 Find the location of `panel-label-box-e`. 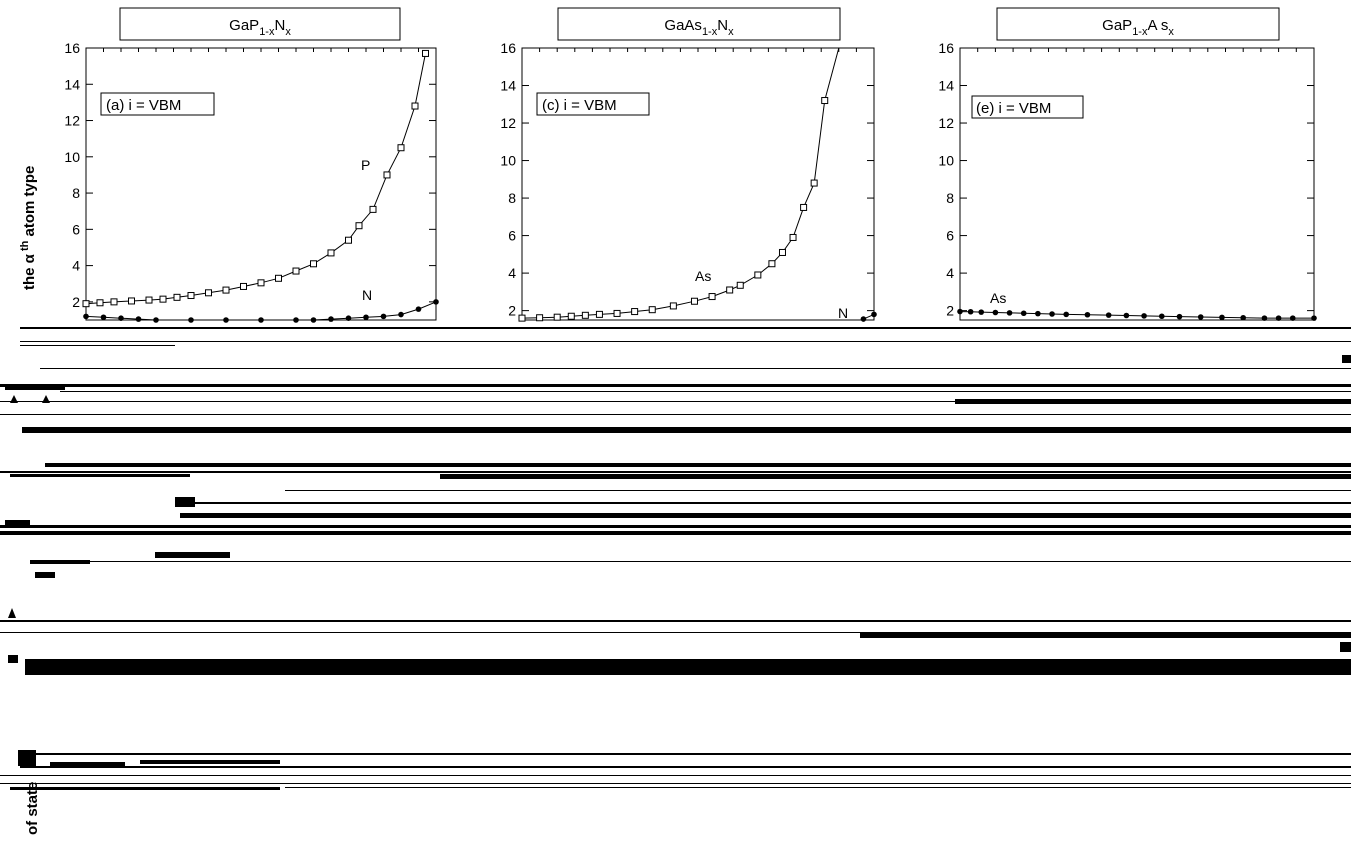

panel-label-box-e is located at coordinates (1027, 107).